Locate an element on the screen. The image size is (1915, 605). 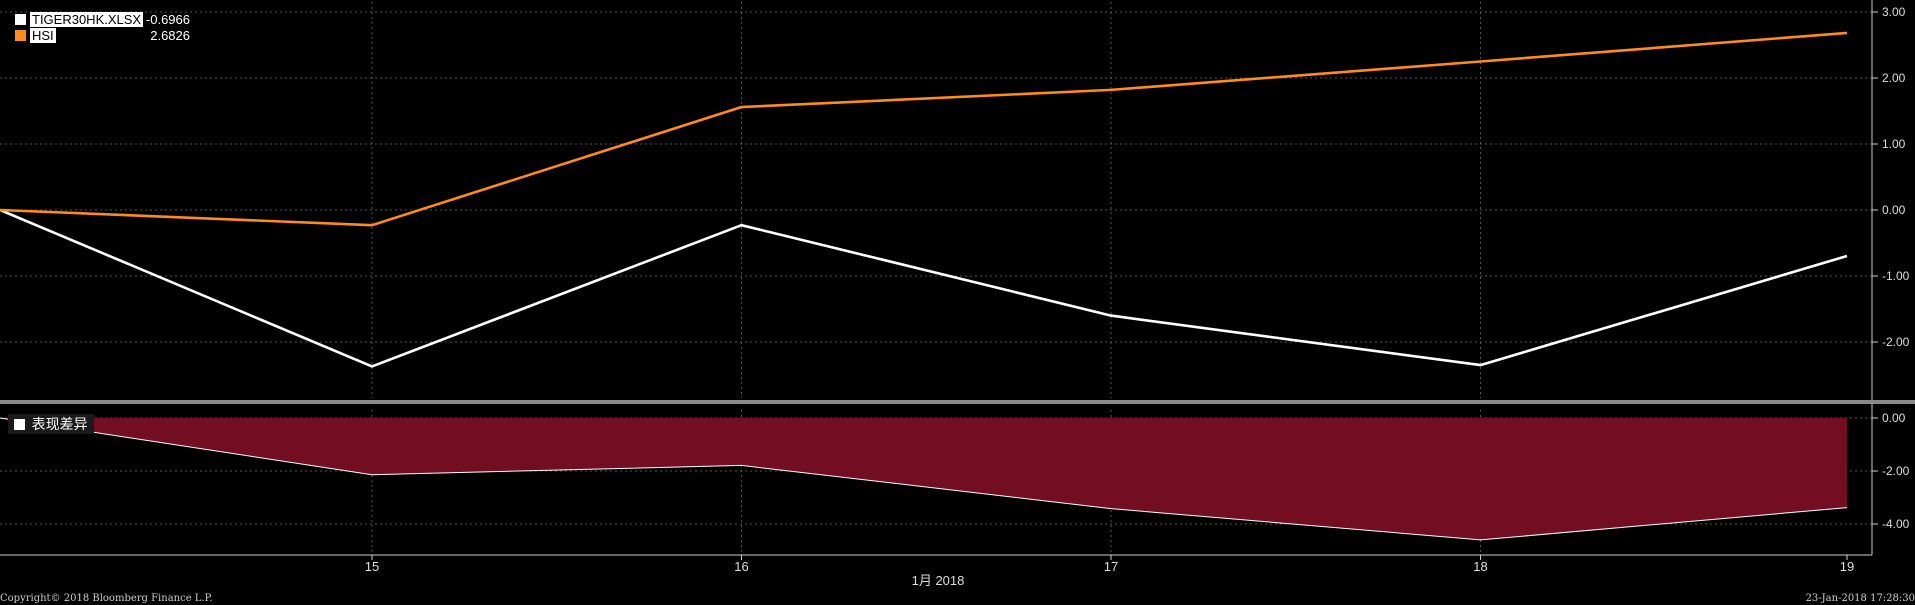
upper-ytick-label: 0.00 is located at coordinates (1894, 210).